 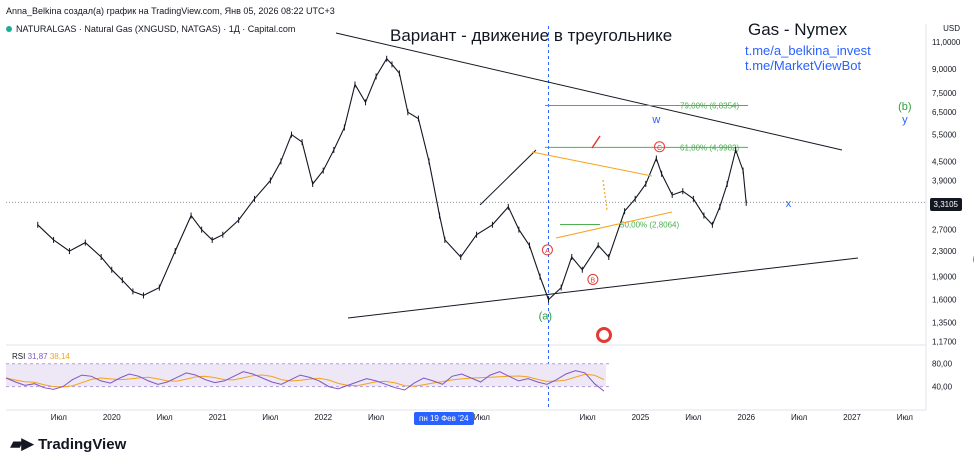 What do you see at coordinates (19, 356) in the screenshot?
I see `rsi-name: RSI` at bounding box center [19, 356].